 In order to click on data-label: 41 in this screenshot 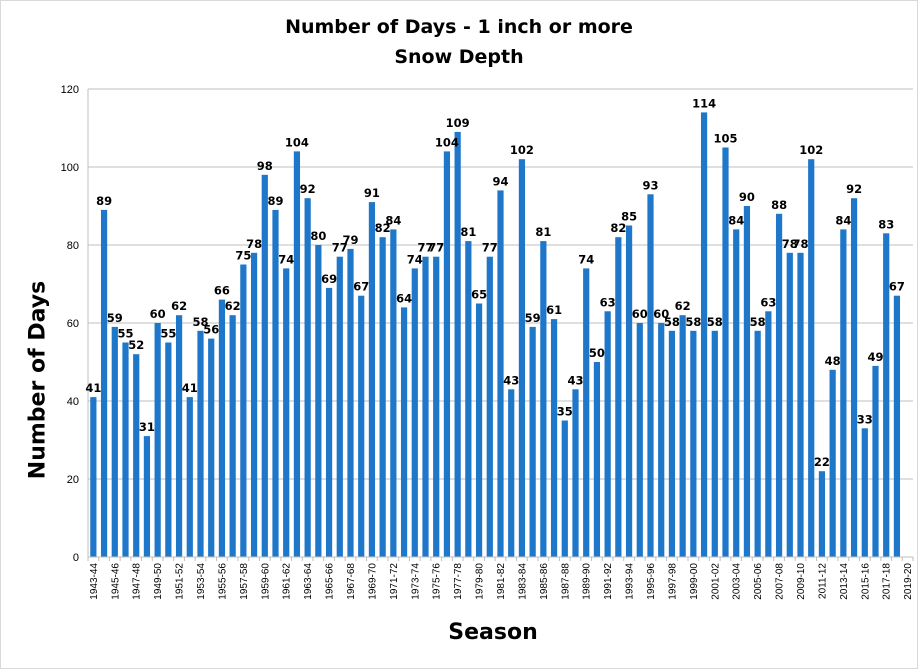, I will do `click(93, 388)`.